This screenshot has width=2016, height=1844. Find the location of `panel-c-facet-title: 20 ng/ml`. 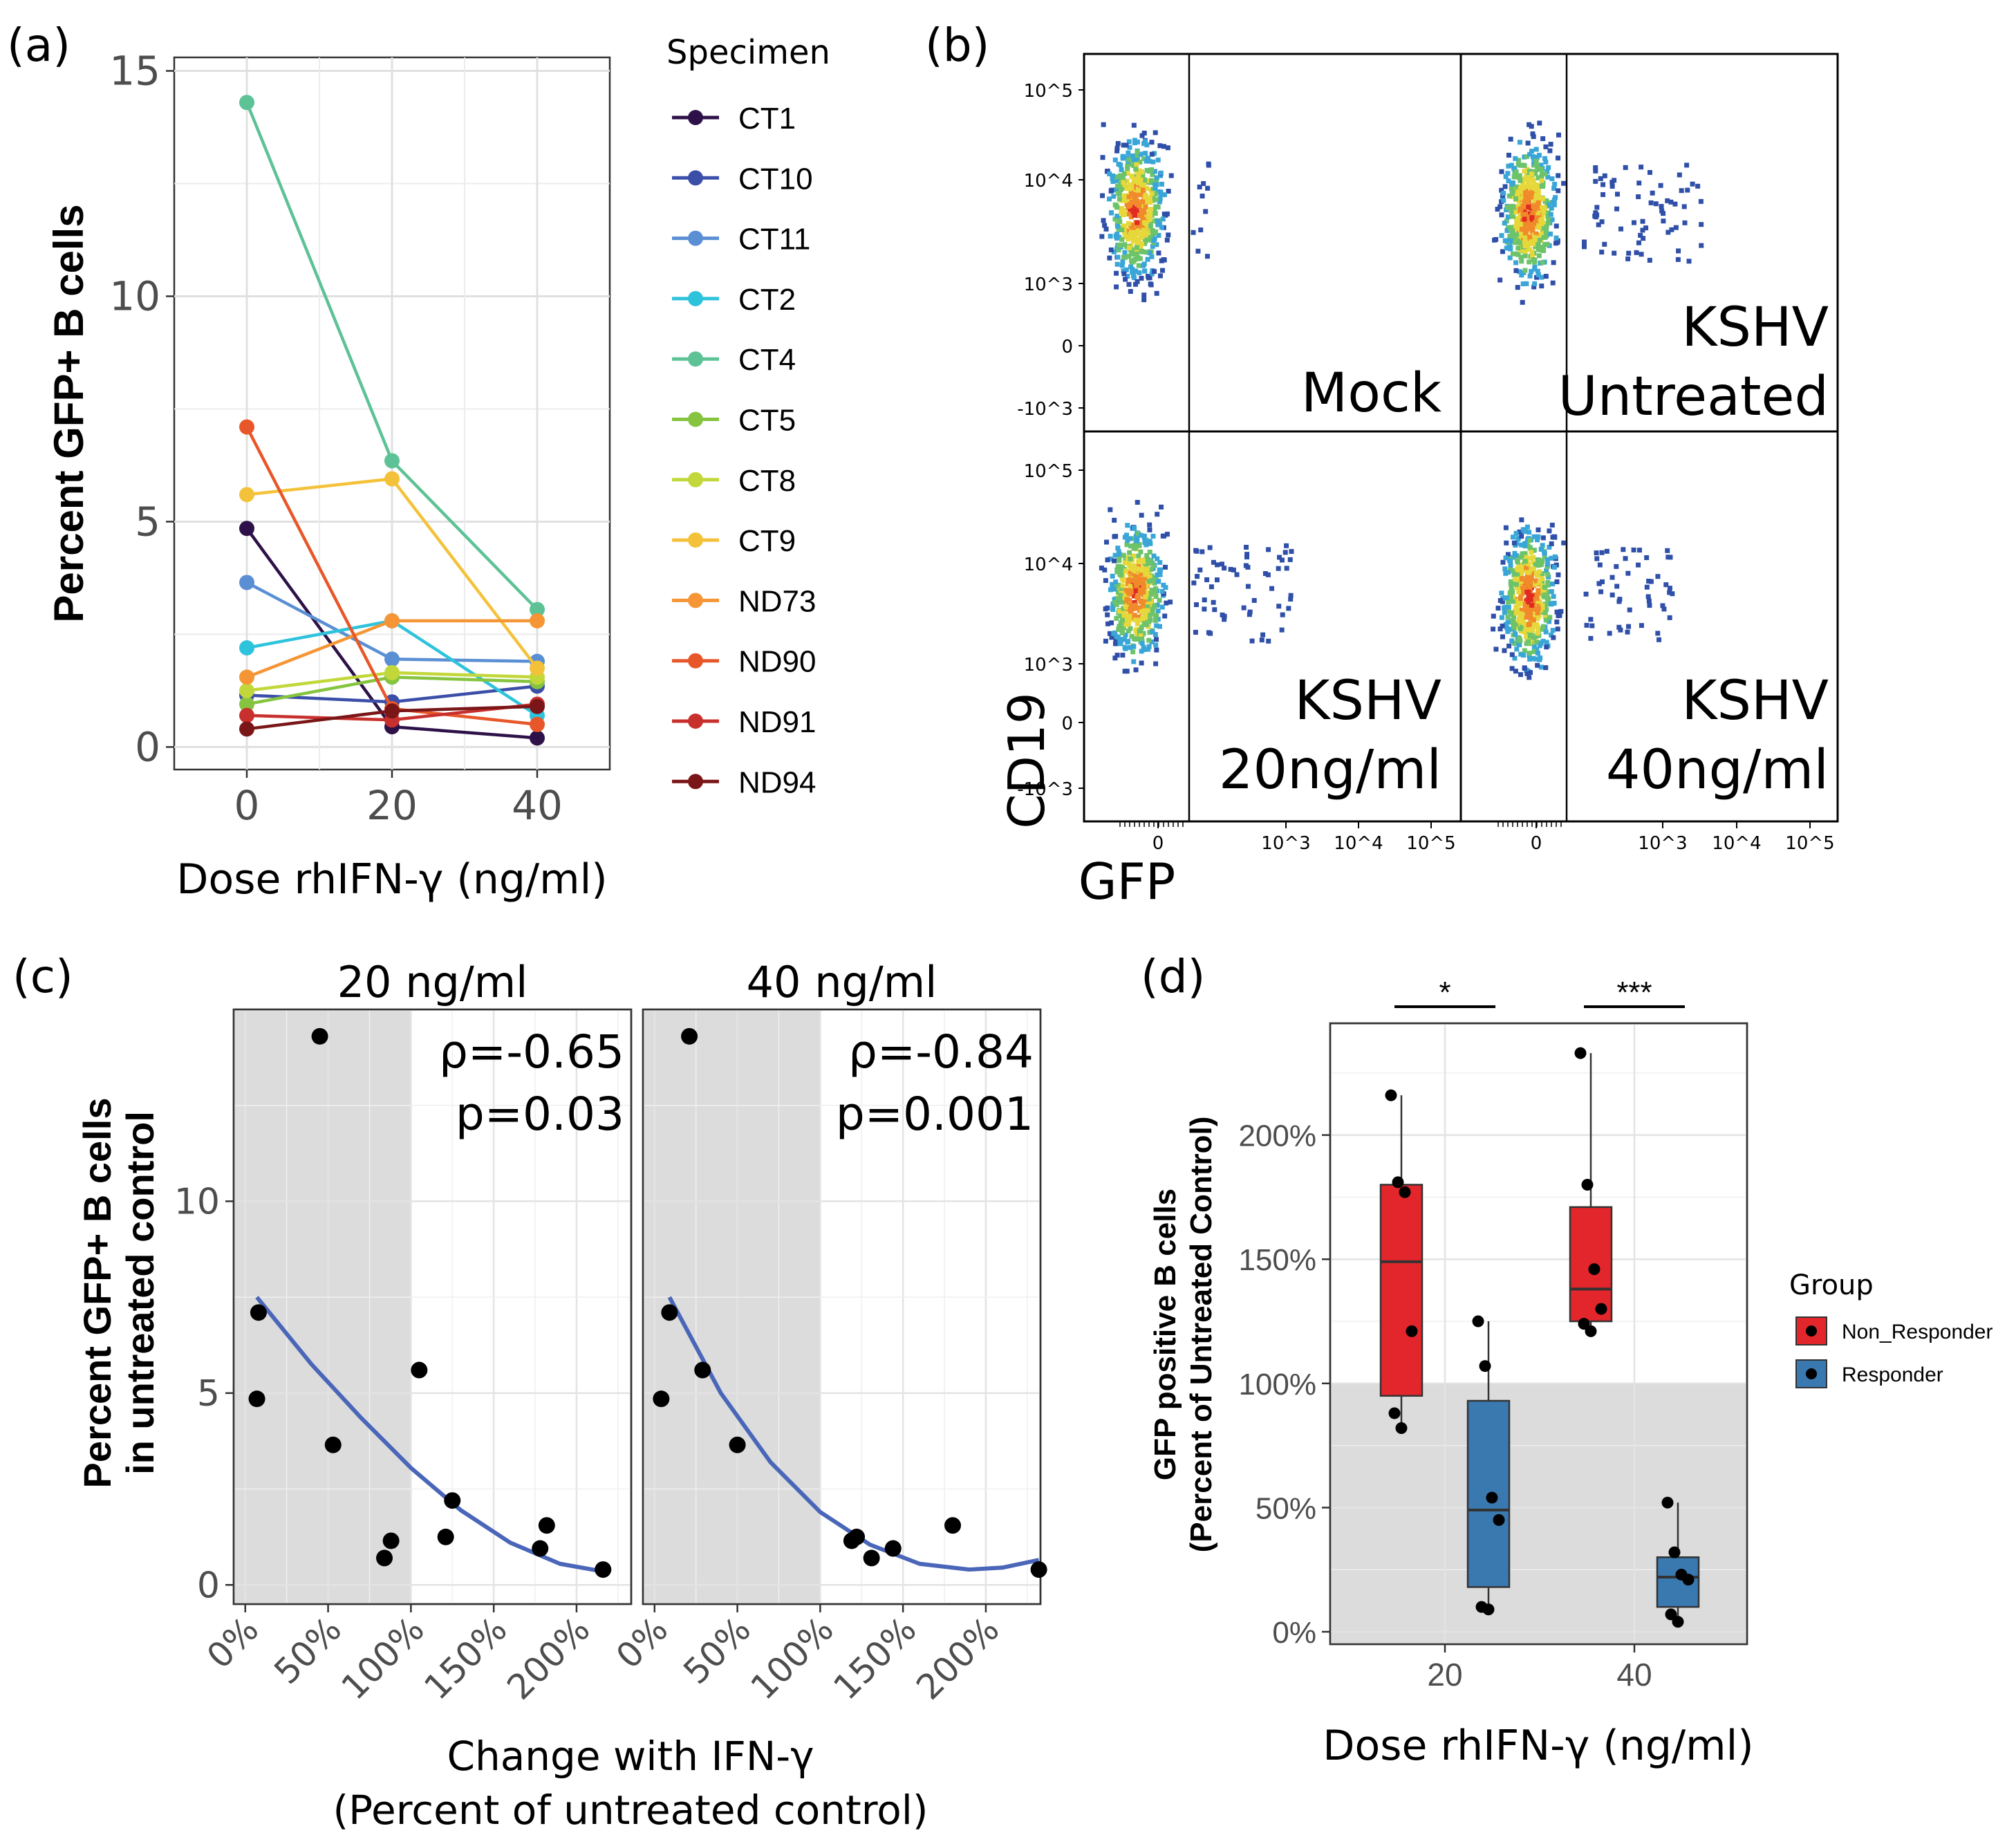

panel-c-facet-title: 20 ng/ml is located at coordinates (432, 982).